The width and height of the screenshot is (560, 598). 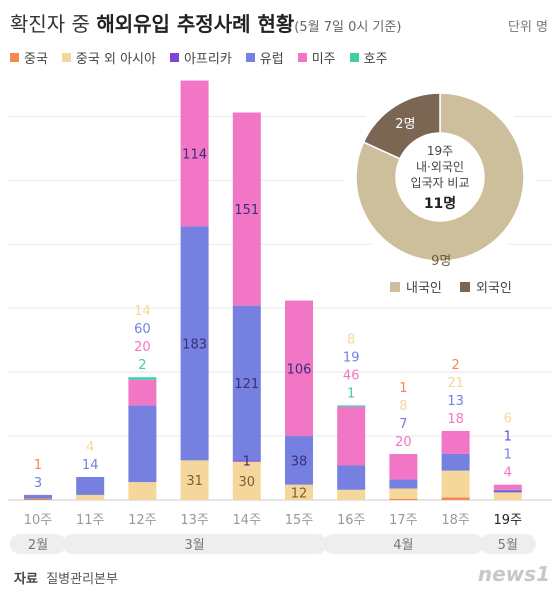 I want to click on legend-item-australia: 호주, so click(x=368, y=57).